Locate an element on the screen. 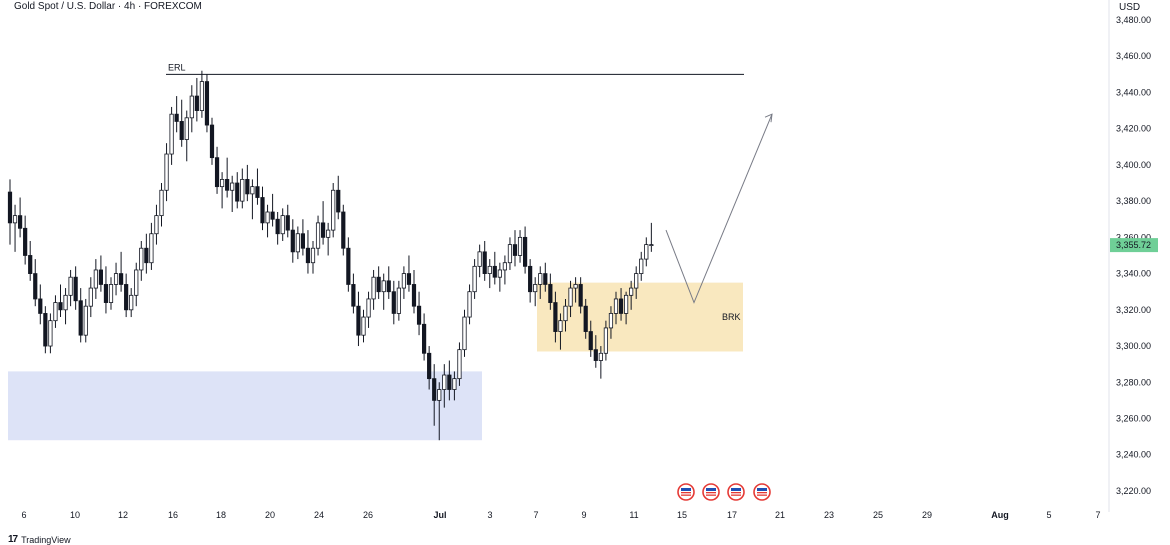  projection-arrowhead is located at coordinates (768, 118).